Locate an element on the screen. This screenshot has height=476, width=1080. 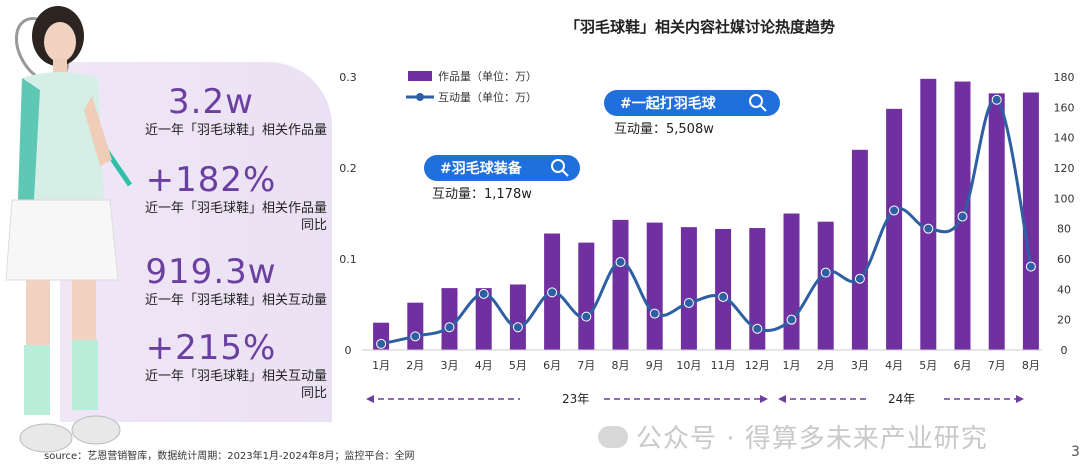
callout-badminton-equipment: #羽毛球装备 互动量：1,178w is located at coordinates (502, 178).